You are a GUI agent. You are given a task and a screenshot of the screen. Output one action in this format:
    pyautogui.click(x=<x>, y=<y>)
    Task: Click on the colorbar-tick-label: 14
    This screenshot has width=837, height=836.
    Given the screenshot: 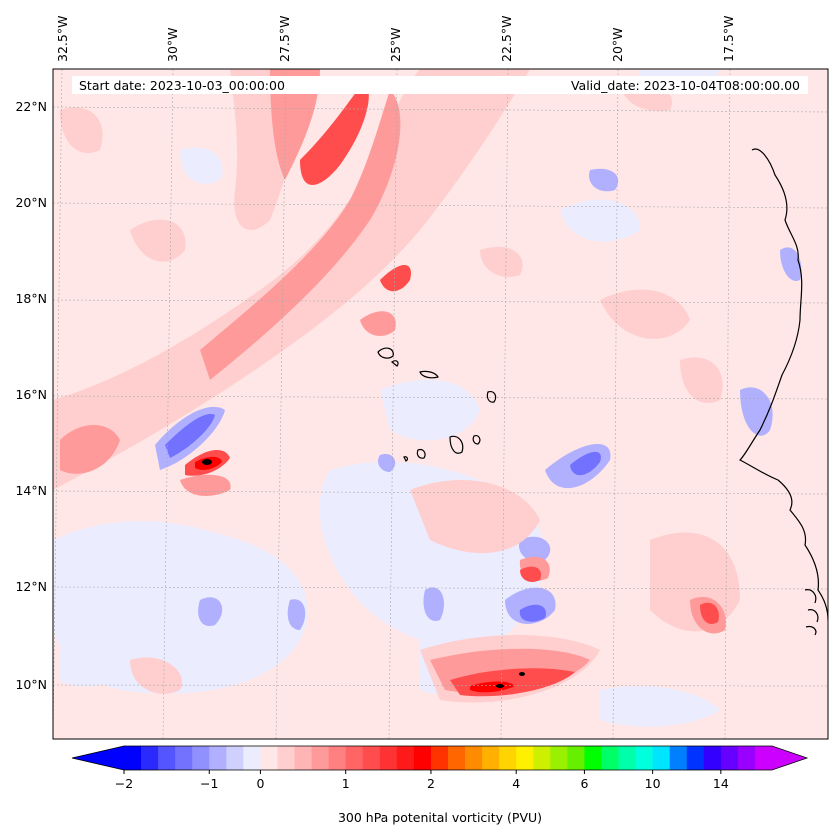 What is the action you would take?
    pyautogui.click(x=721, y=783)
    